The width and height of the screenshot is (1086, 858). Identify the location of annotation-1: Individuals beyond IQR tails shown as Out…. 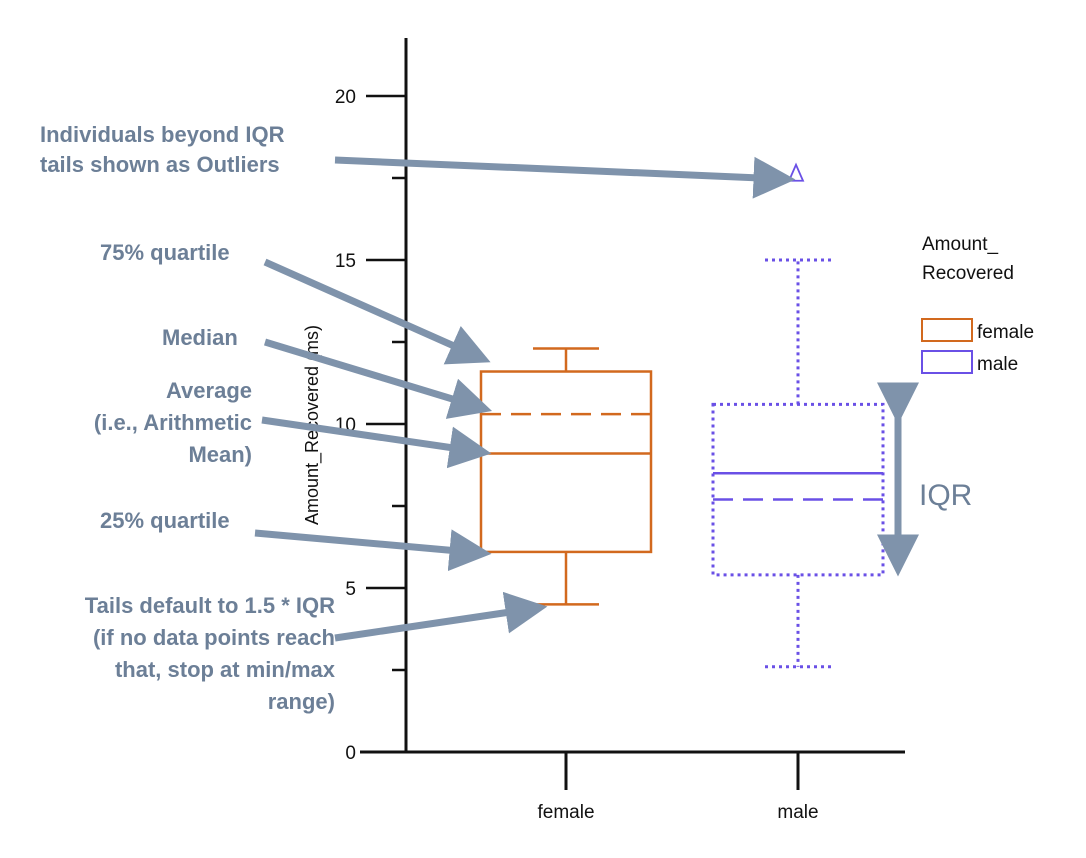
(418, 160).